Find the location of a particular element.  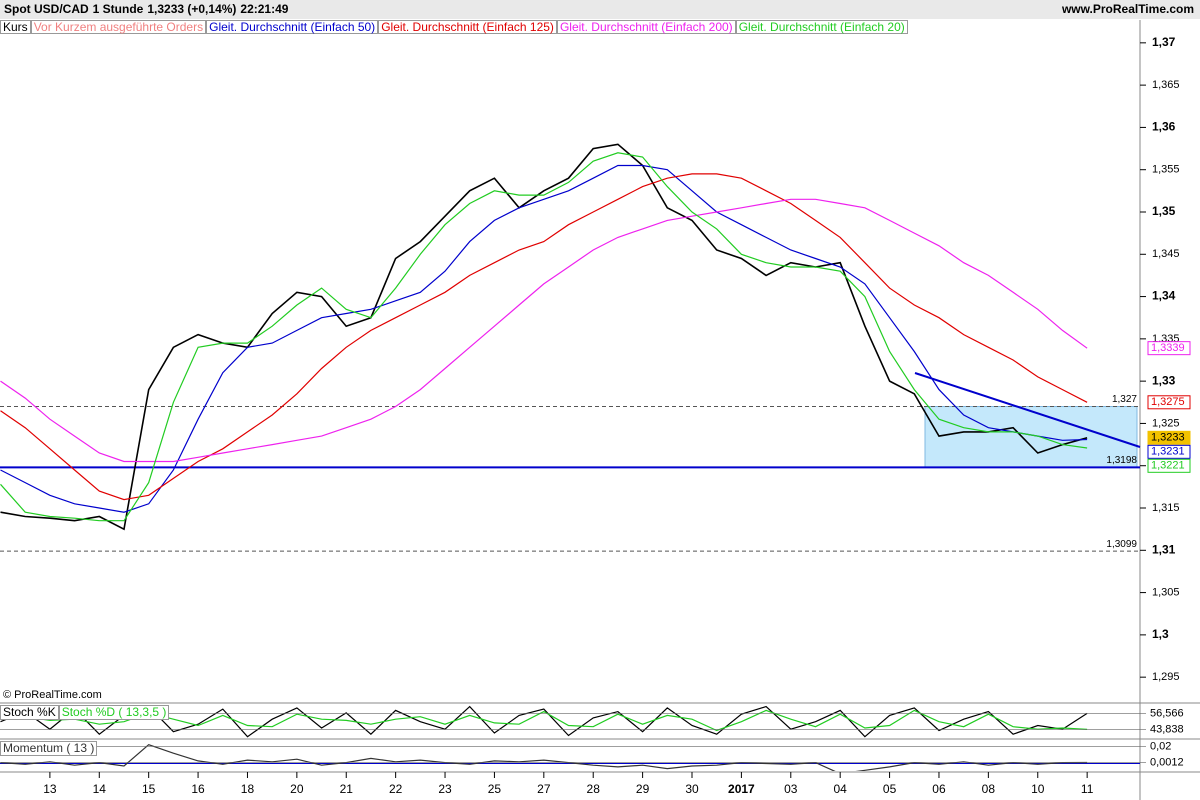

price-tag-label: 1,3231 is located at coordinates (1168, 452).